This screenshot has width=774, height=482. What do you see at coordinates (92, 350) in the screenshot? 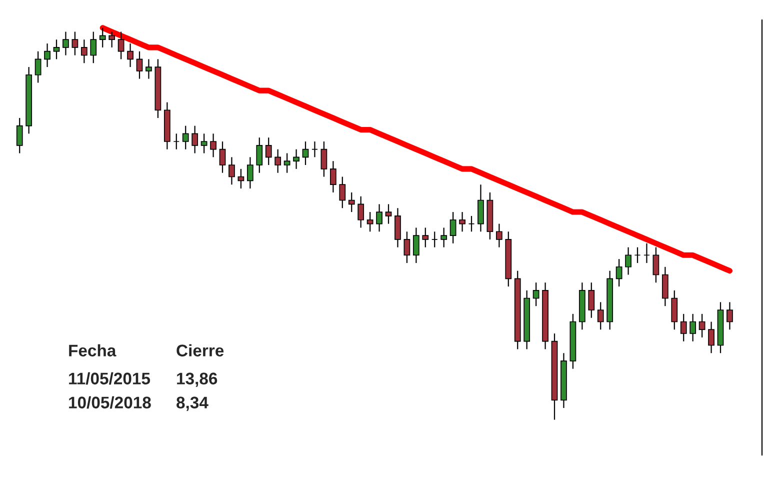
I see `annotation: Fecha` at bounding box center [92, 350].